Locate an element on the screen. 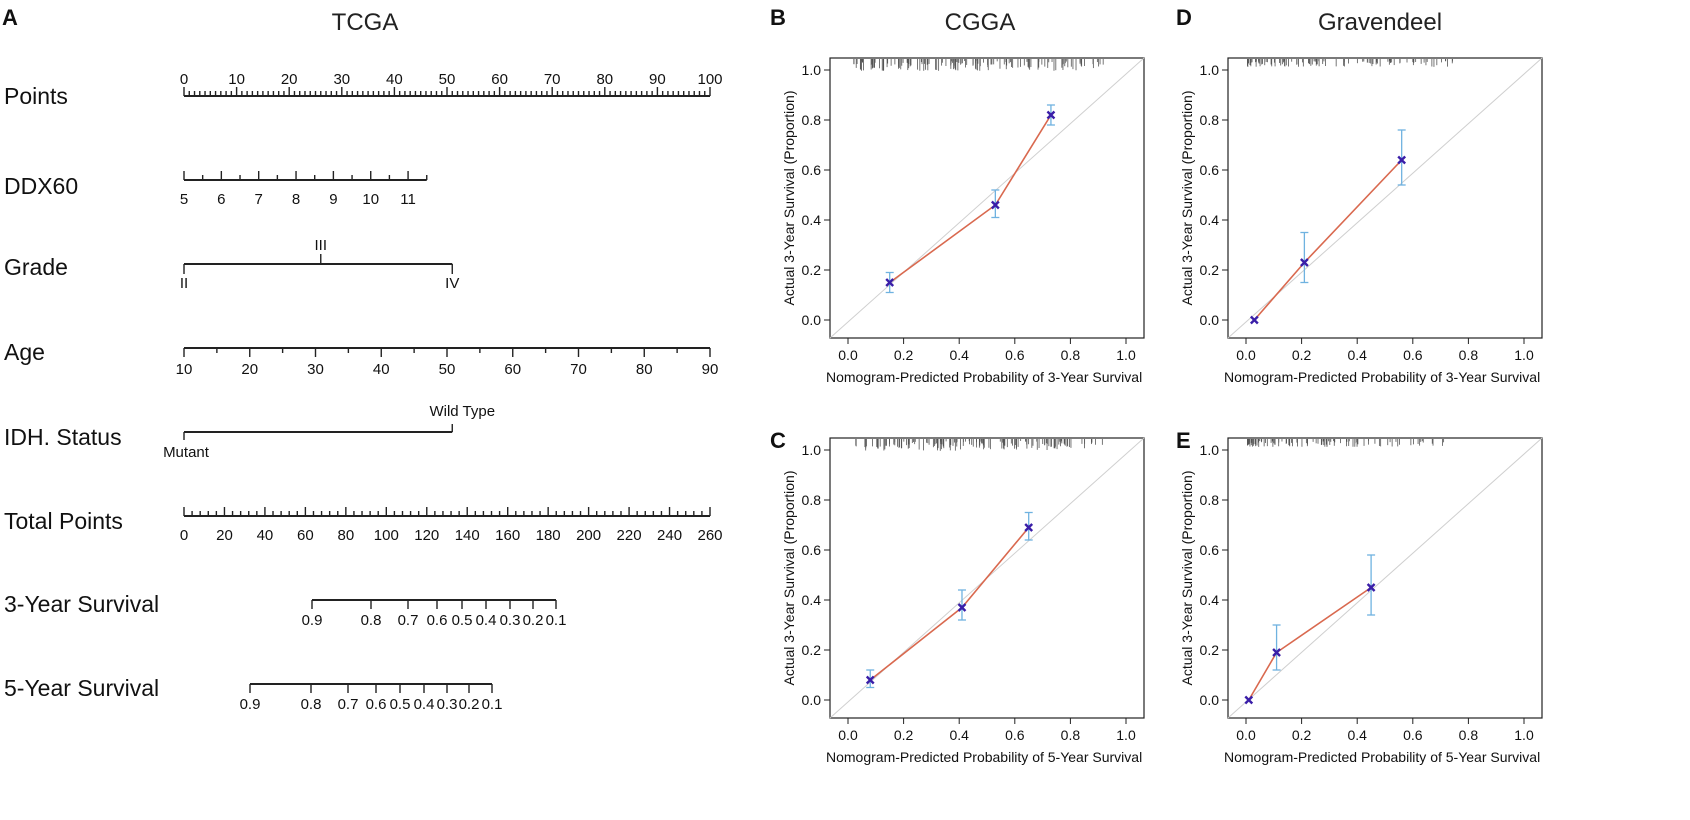 The height and width of the screenshot is (820, 1690). total-points-tick-label: 180 is located at coordinates (548, 535).